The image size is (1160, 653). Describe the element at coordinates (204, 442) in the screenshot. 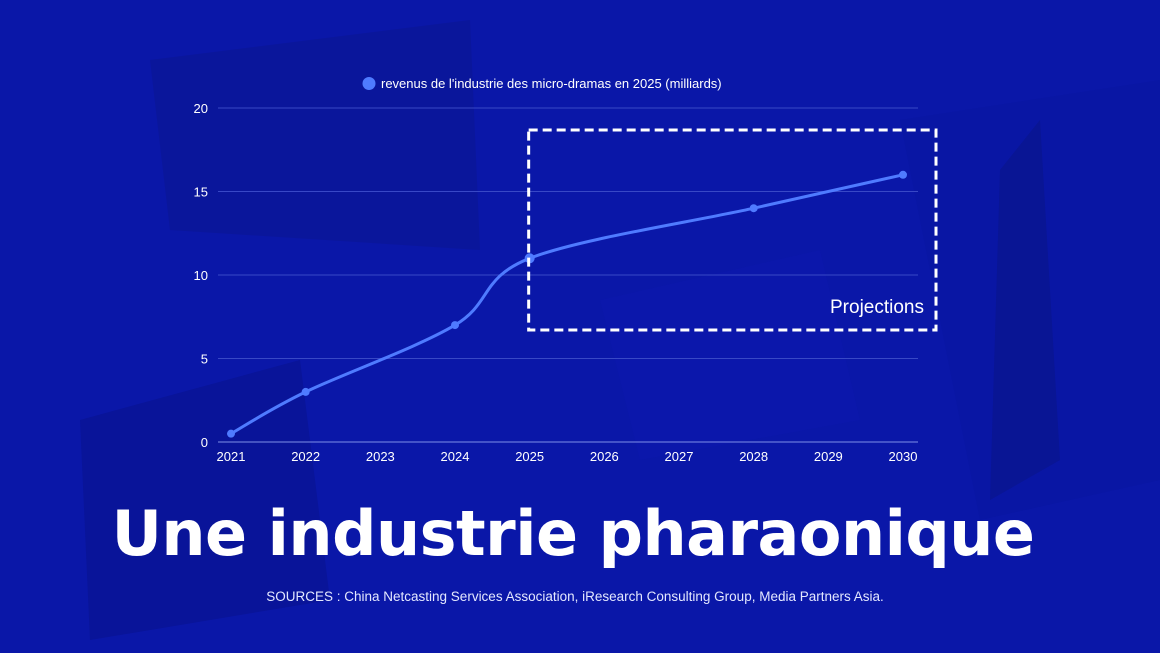

I see `y-tick-label: 0` at that location.